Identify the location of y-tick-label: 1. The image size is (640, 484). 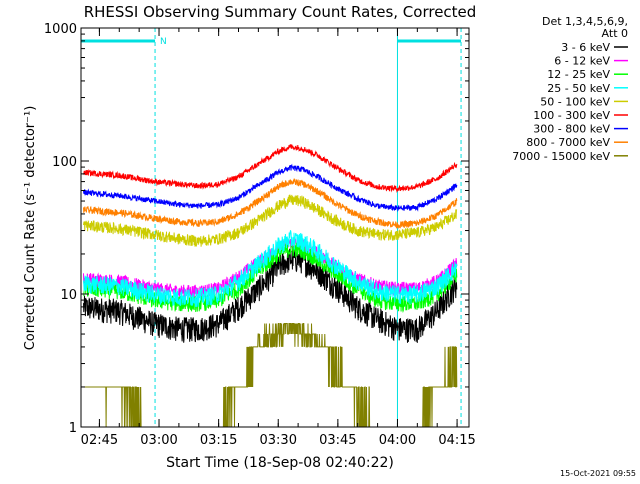
(73, 428).